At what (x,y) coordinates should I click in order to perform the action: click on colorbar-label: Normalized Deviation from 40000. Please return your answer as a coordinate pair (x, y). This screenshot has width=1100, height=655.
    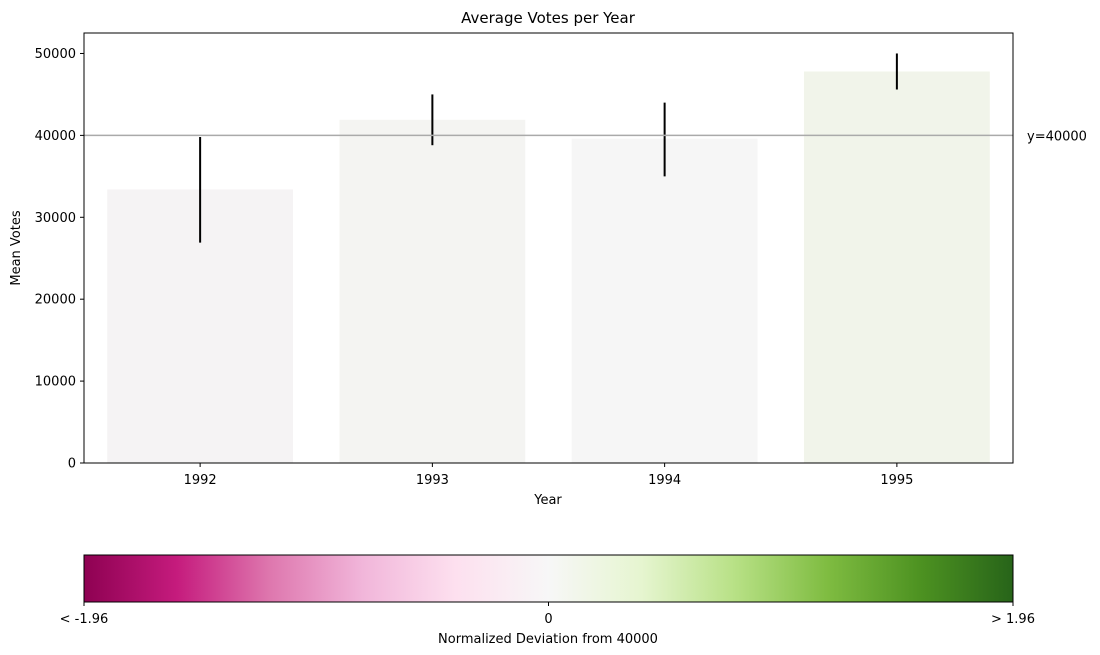
    Looking at the image, I should click on (548, 639).